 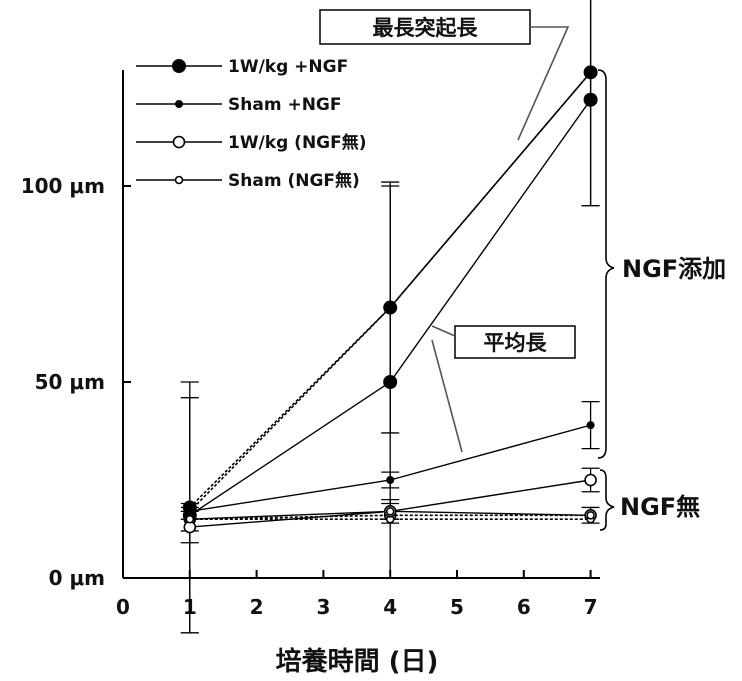 I want to click on x-tick-label: 3, so click(x=323, y=607).